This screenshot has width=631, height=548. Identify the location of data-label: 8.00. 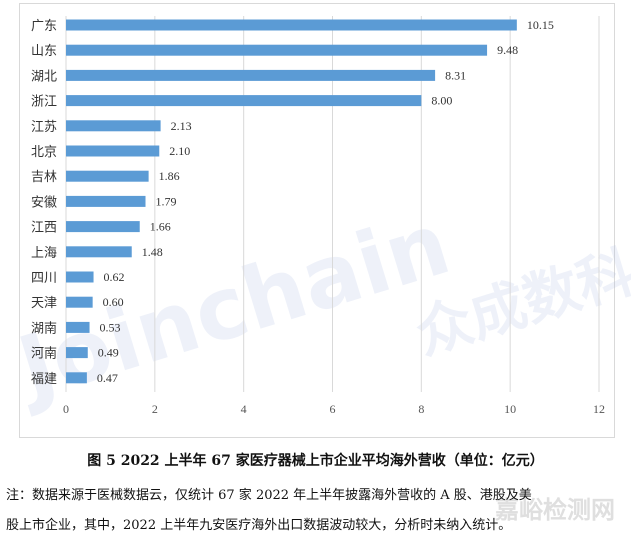
(441, 101).